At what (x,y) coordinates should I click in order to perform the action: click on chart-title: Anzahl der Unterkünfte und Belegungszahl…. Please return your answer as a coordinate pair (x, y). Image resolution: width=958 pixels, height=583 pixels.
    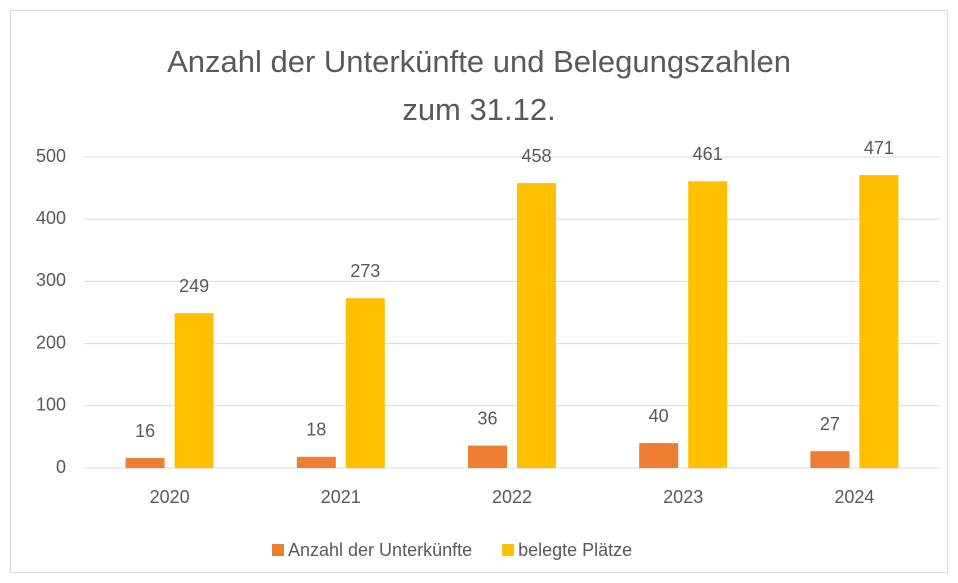
    Looking at the image, I should click on (479, 85).